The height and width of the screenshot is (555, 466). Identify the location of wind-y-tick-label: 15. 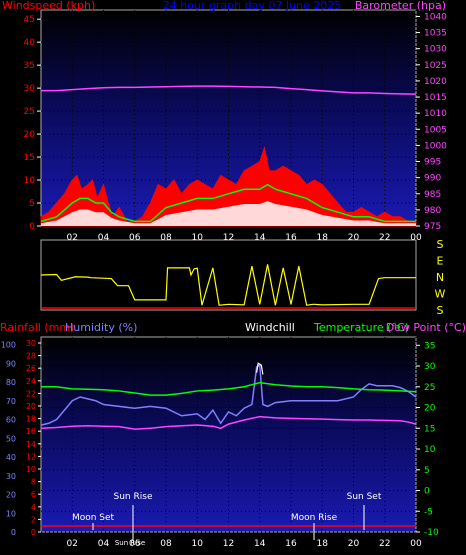
(29, 158).